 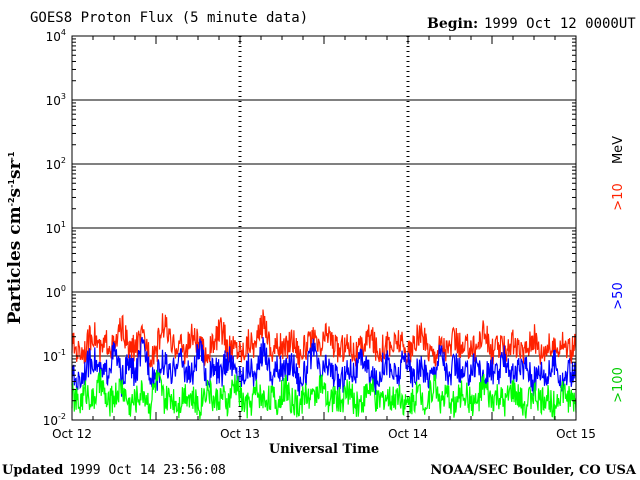 I want to click on y-tick-label: 10³, so click(x=56, y=100).